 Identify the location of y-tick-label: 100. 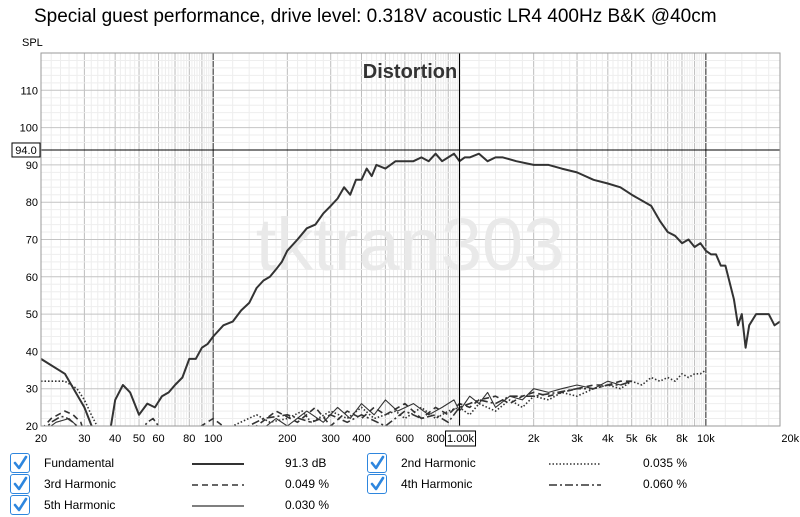
(29, 129).